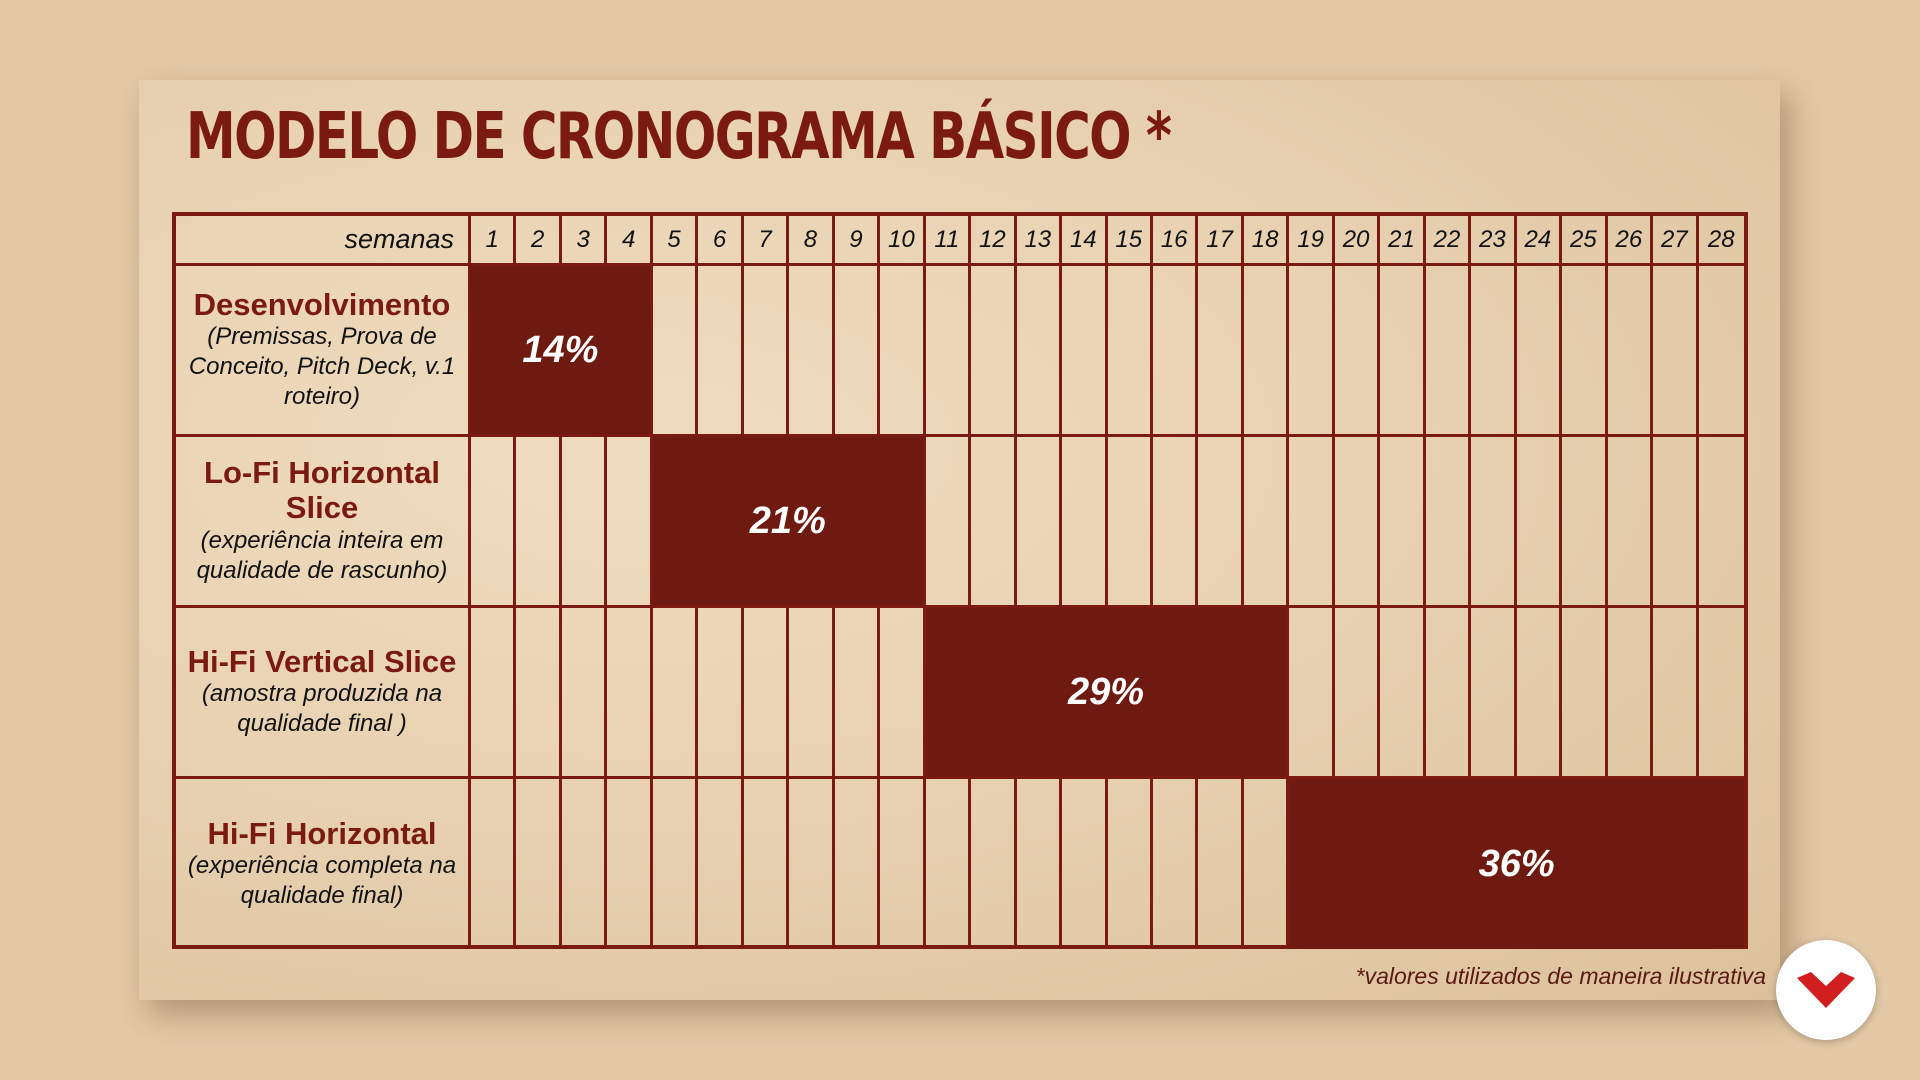 This screenshot has width=1920, height=1080. Describe the element at coordinates (1175, 241) in the screenshot. I see `week-number: 16` at that location.